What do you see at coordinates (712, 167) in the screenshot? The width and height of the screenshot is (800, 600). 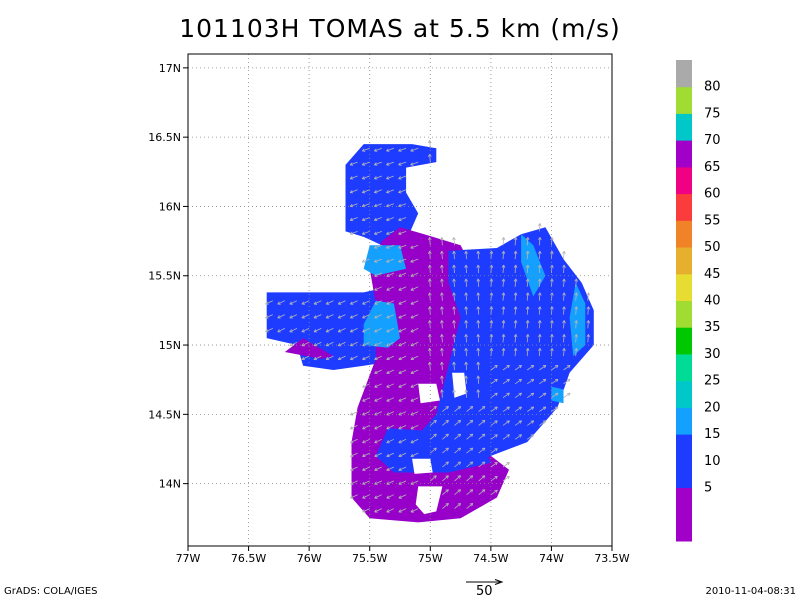 I see `colorbar-label: 65` at bounding box center [712, 167].